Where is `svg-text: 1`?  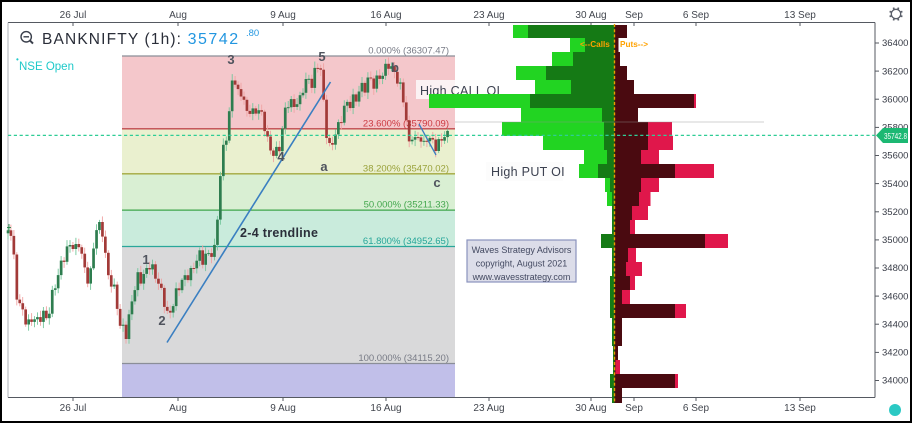
svg-text: 1 is located at coordinates (145, 259).